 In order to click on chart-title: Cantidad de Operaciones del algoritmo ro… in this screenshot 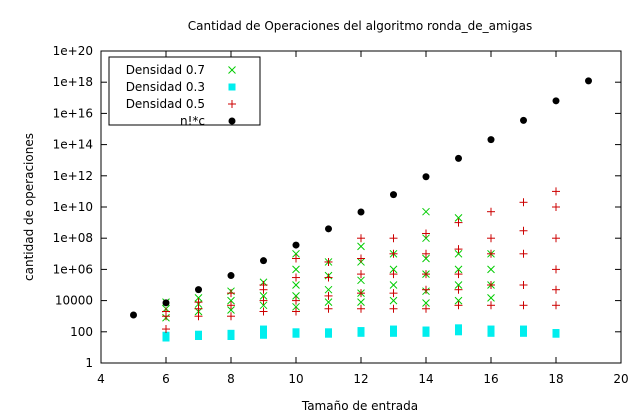, I will do `click(360, 26)`.